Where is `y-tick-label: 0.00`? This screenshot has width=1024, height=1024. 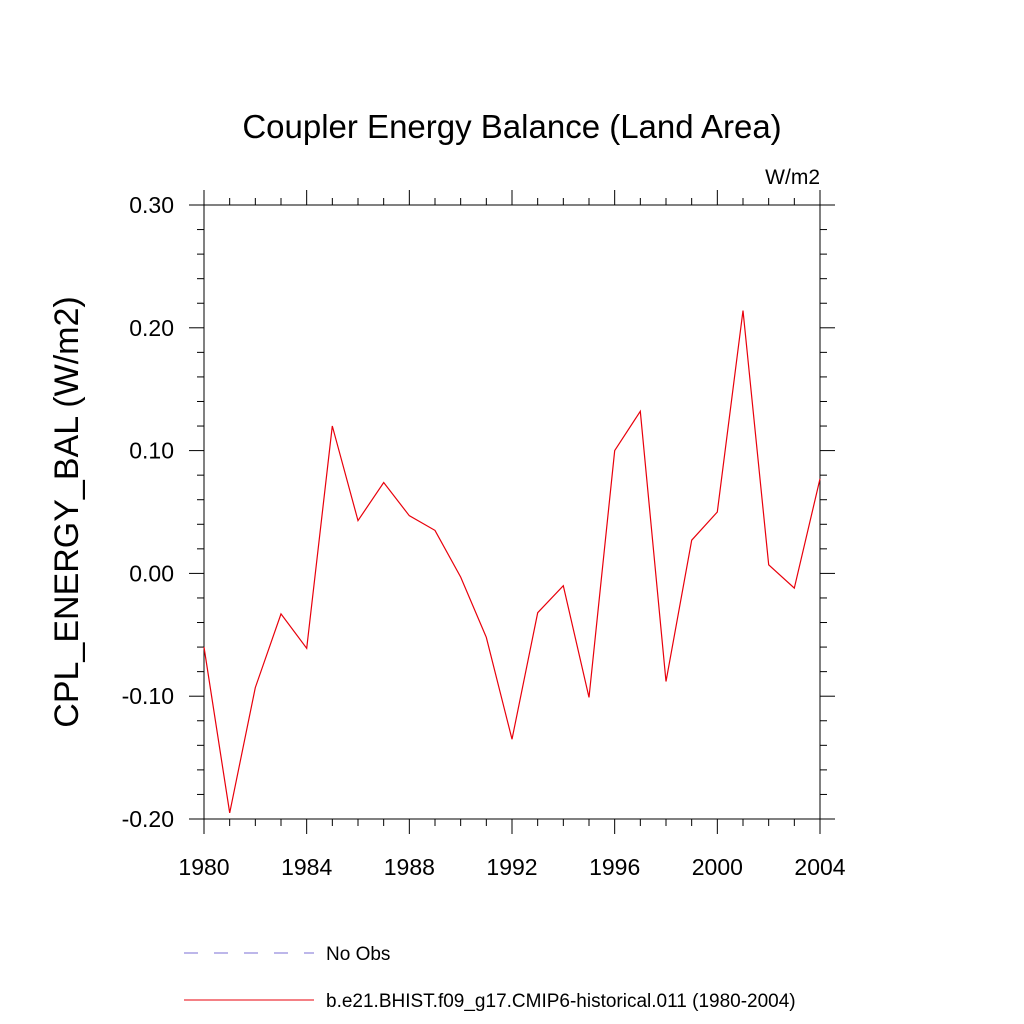
y-tick-label: 0.00 is located at coordinates (151, 573).